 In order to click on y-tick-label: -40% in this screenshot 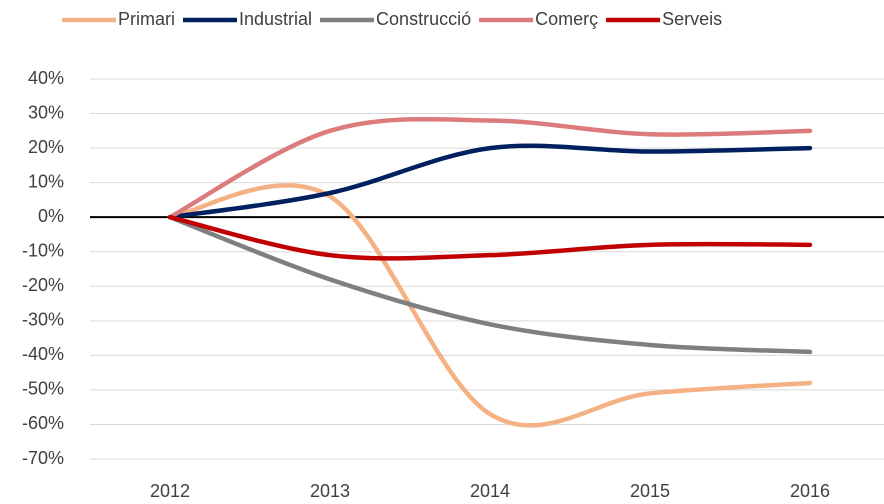, I will do `click(43, 354)`.